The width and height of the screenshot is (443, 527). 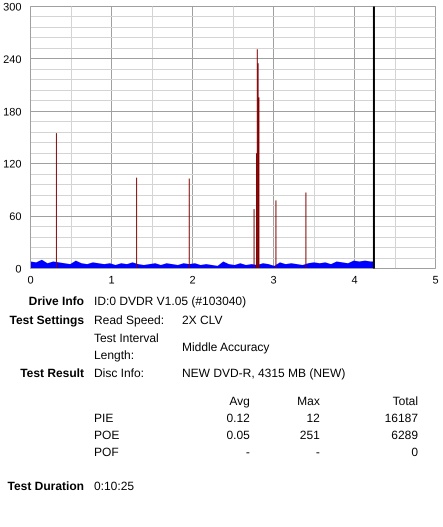 What do you see at coordinates (202, 320) in the screenshot?
I see `text: 2X CLV` at bounding box center [202, 320].